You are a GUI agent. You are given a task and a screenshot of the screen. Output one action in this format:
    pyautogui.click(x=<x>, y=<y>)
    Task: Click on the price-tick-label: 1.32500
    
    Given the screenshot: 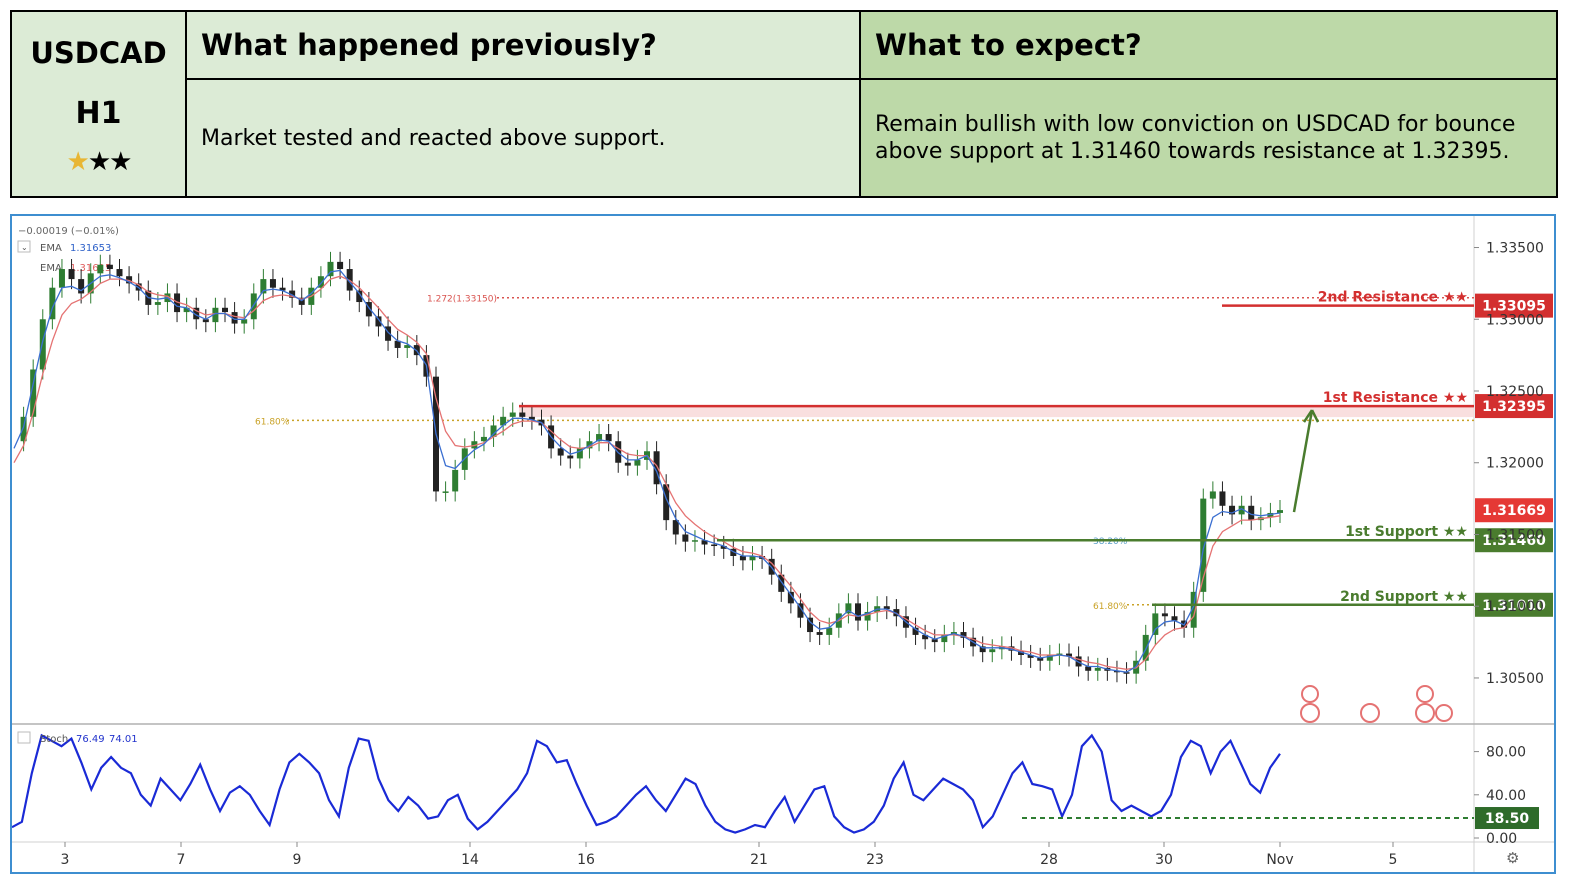 What is the action you would take?
    pyautogui.click(x=1515, y=392)
    